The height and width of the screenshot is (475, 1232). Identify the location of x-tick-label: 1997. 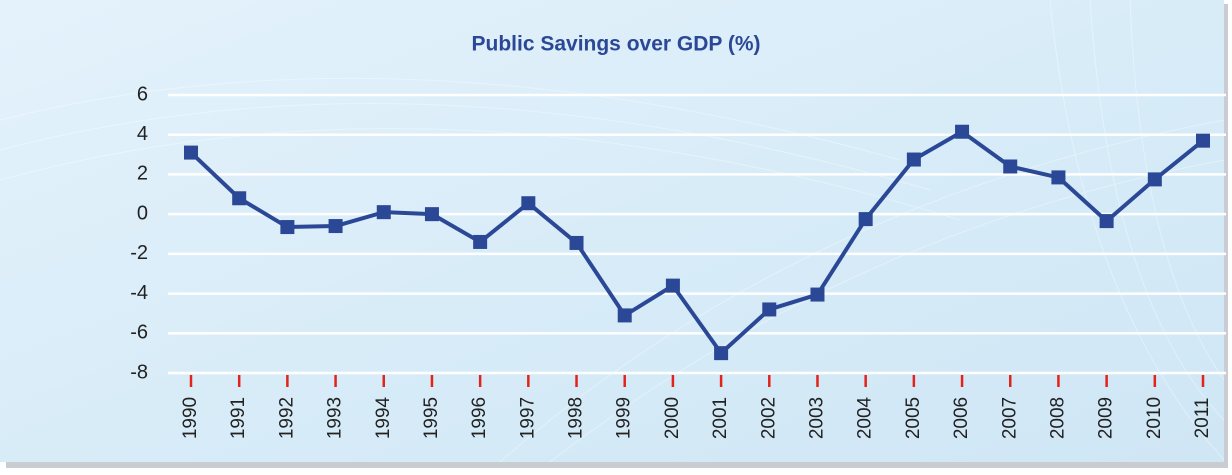
(527, 418).